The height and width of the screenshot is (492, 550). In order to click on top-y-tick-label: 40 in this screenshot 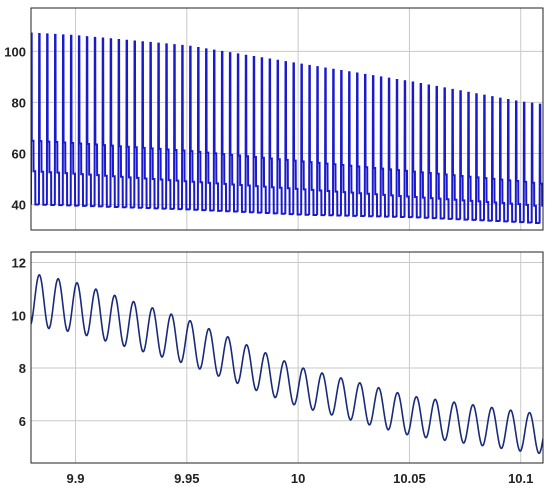, I will do `click(19, 204)`.